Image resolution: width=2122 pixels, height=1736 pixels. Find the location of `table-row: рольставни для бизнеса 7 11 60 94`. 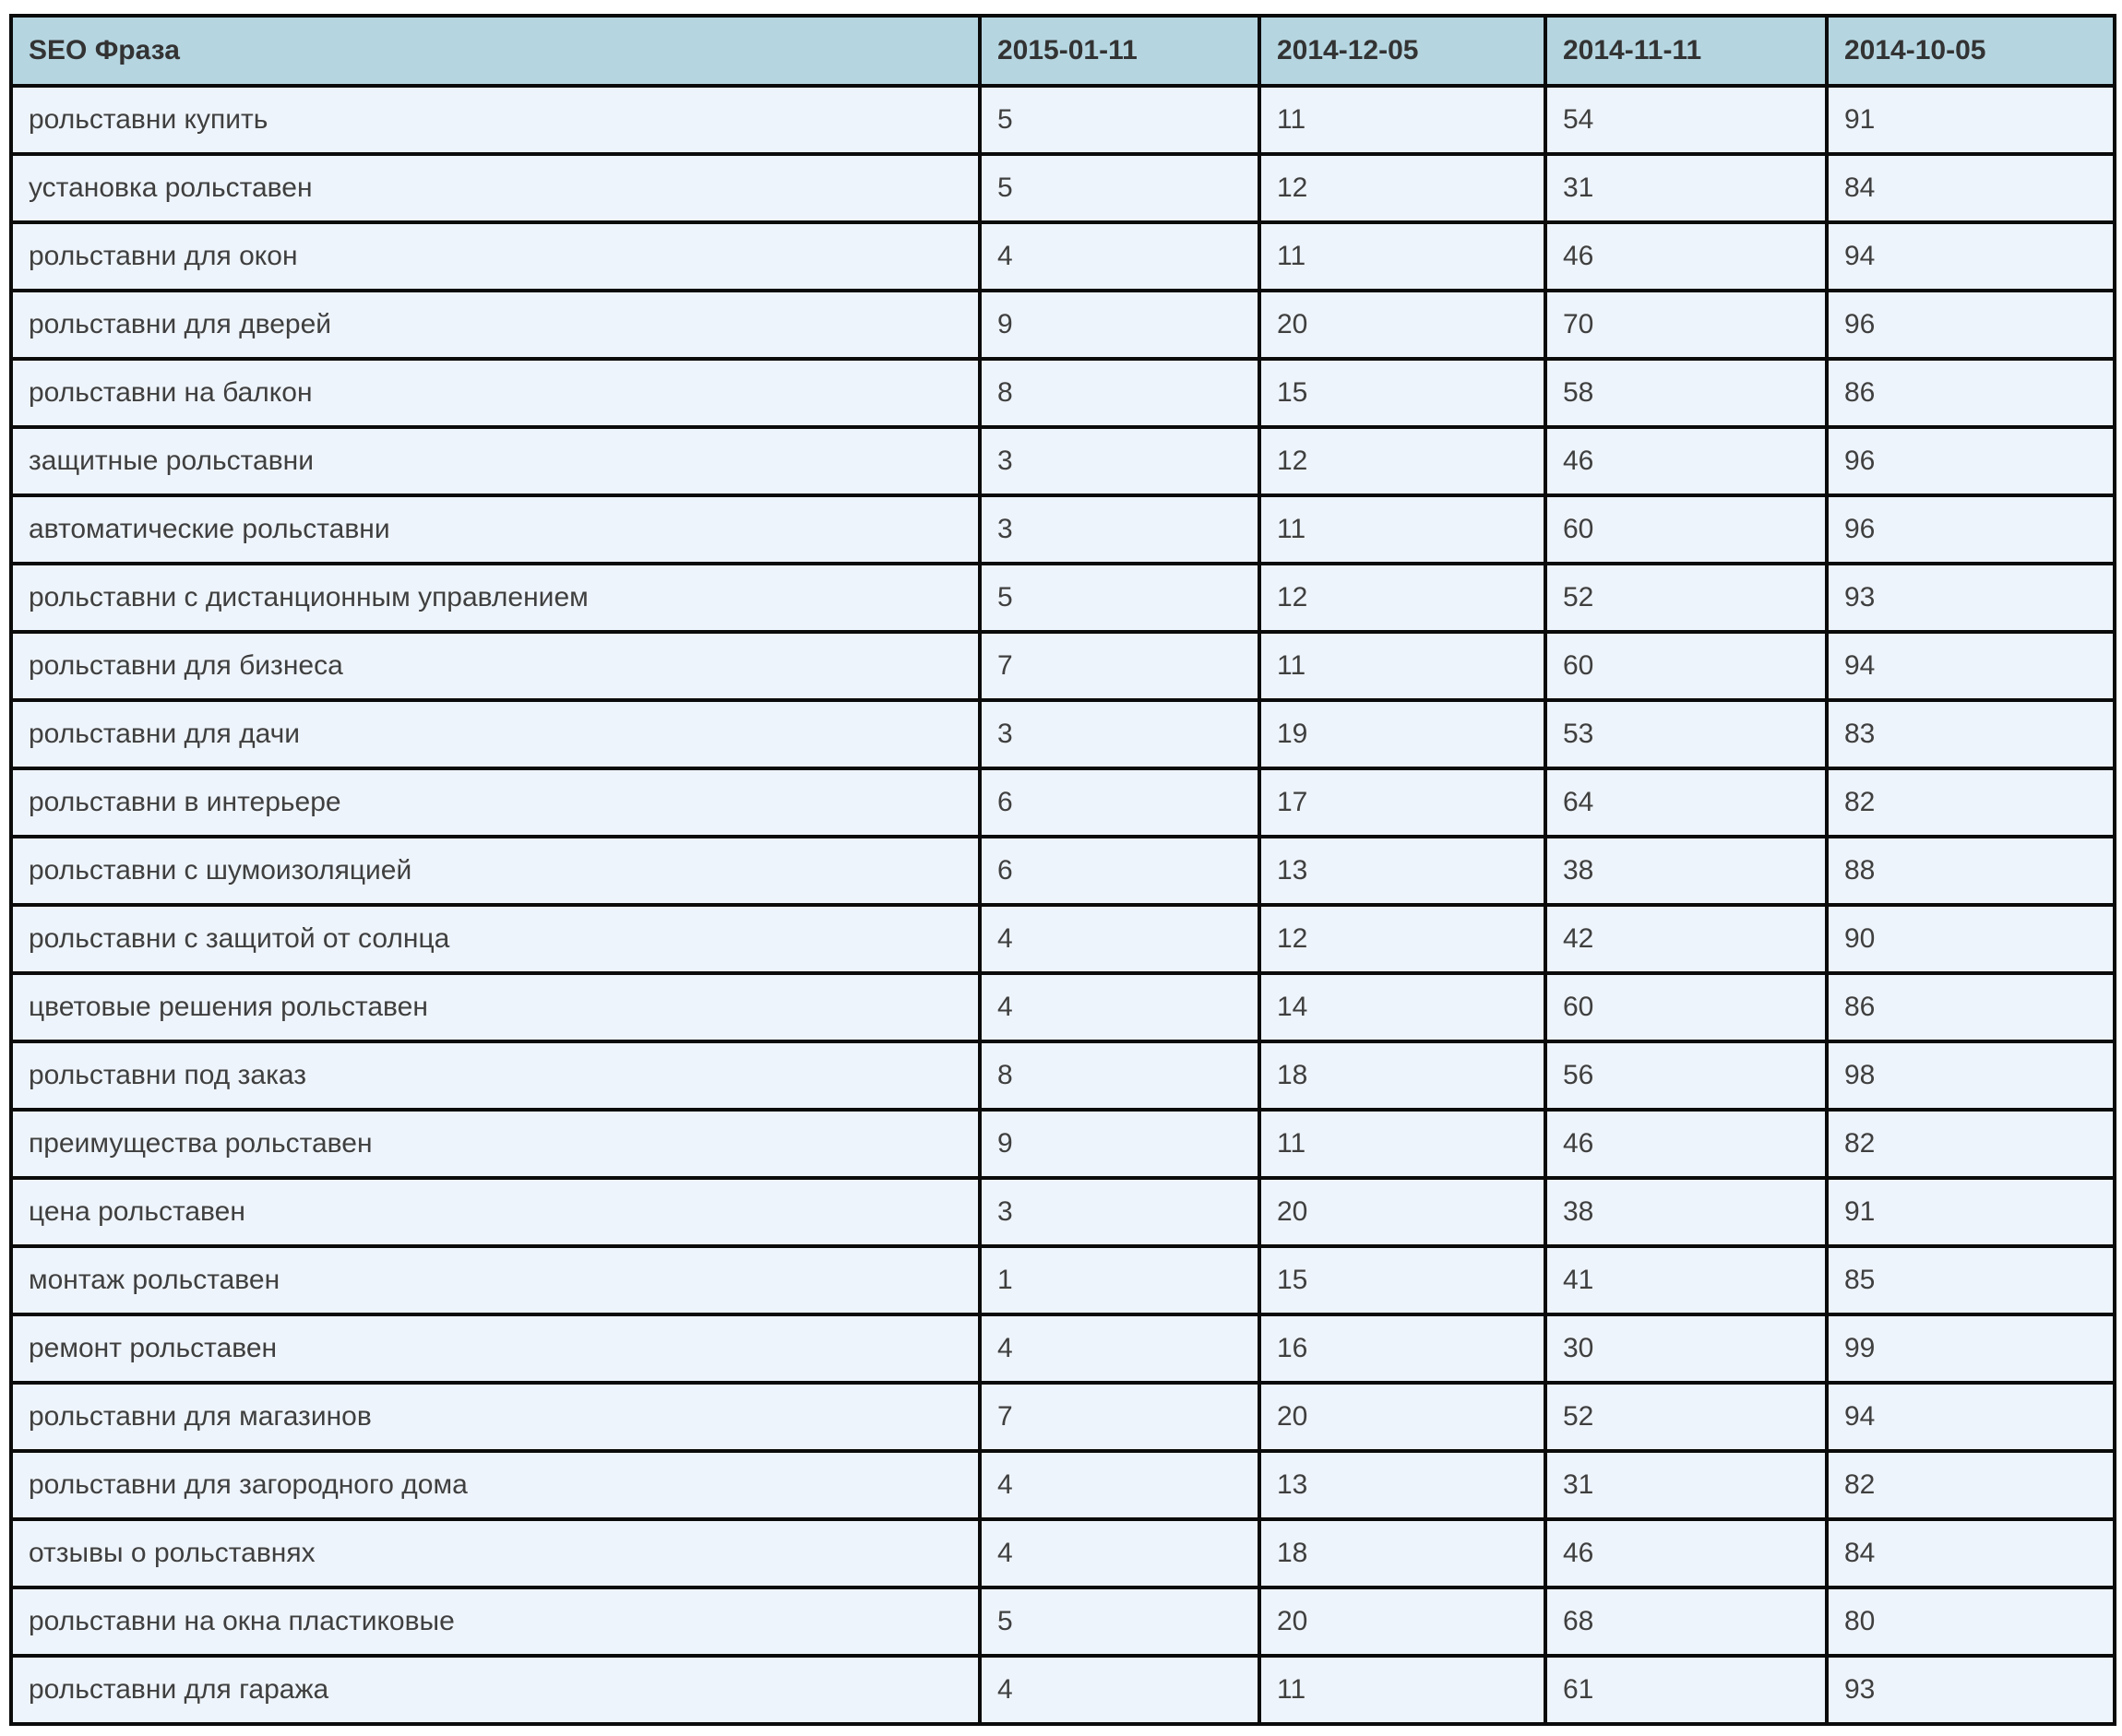

table-row: рольставни для бизнеса 7 11 60 94 is located at coordinates (1062, 666).